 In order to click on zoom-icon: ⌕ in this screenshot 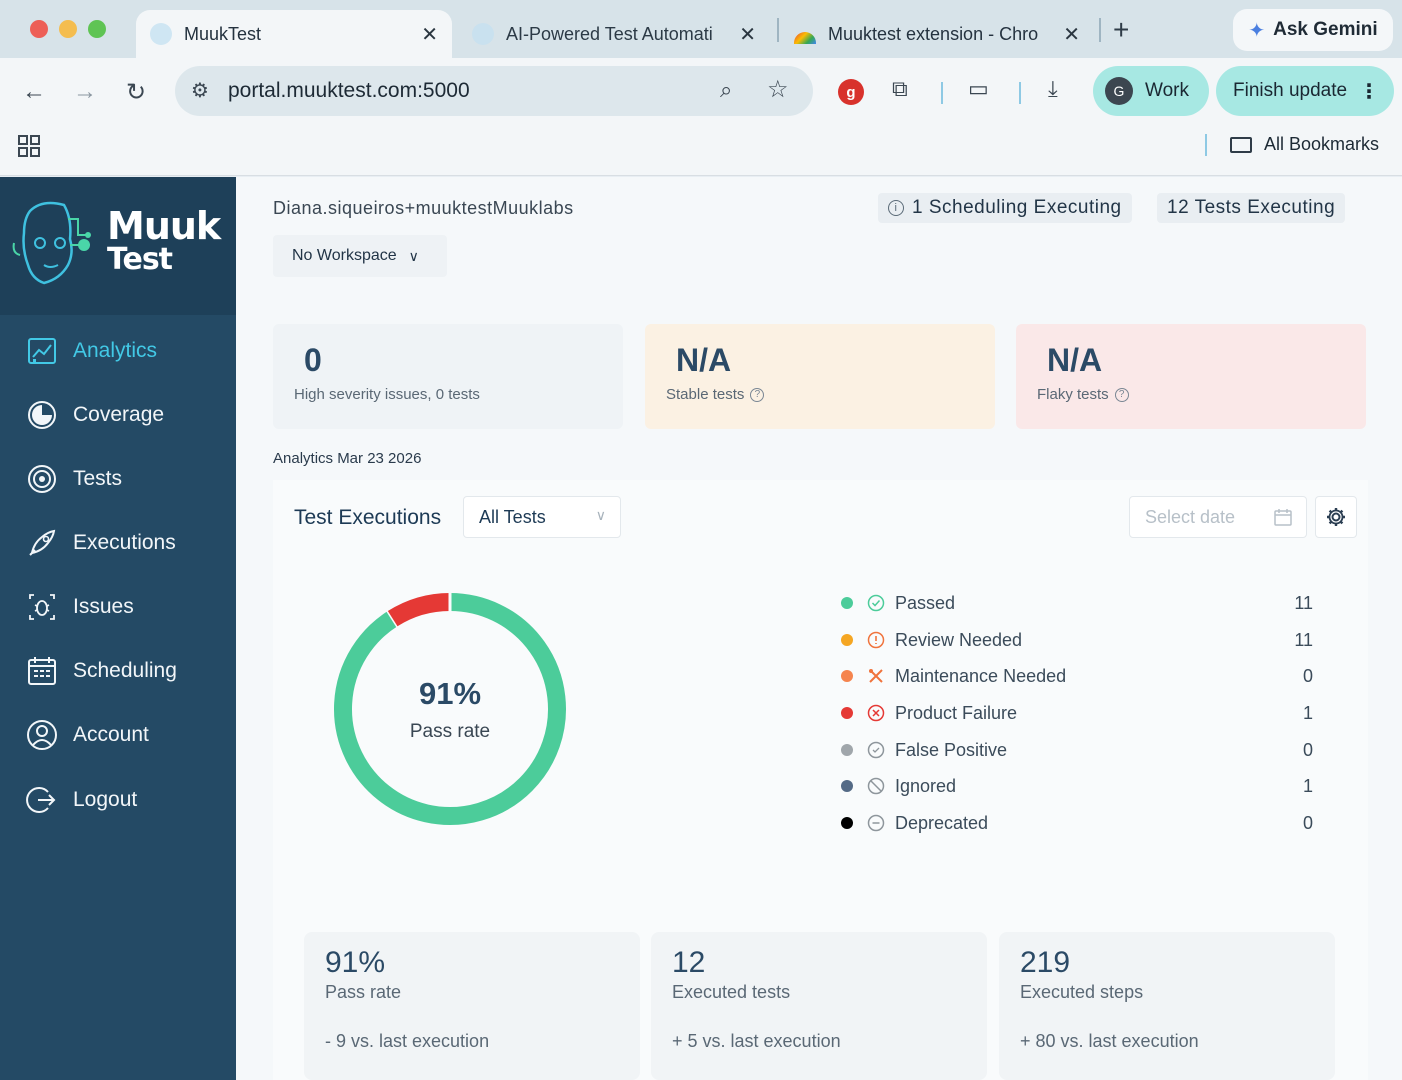, I will do `click(726, 89)`.